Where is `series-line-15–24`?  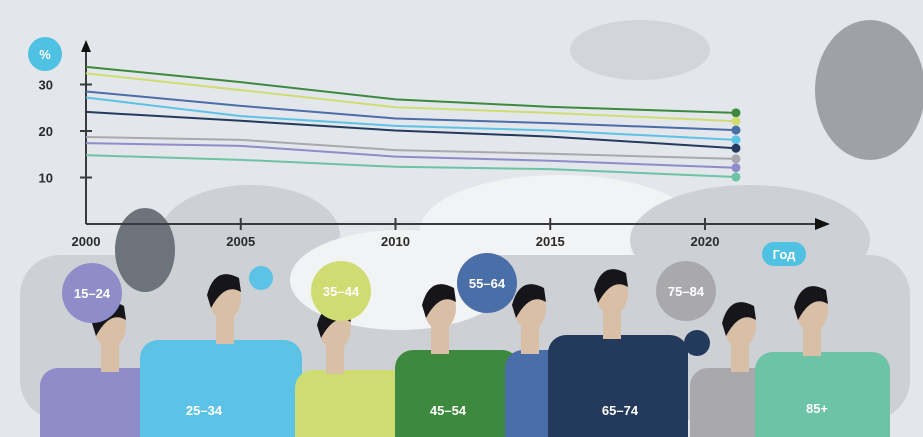
series-line-15–24 is located at coordinates (410, 155).